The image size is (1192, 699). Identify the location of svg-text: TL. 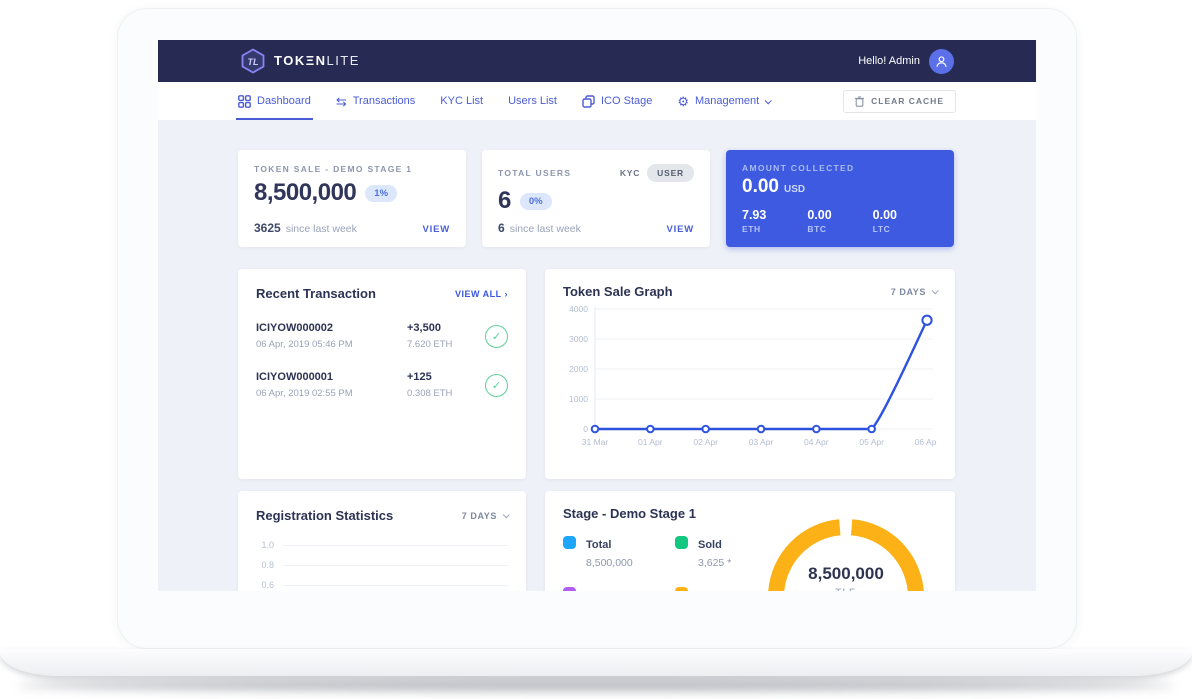
(253, 62).